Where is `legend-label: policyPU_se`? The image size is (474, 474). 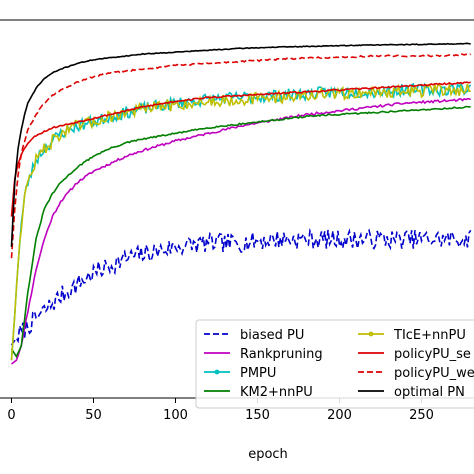
legend-label: policyPU_se is located at coordinates (432, 354).